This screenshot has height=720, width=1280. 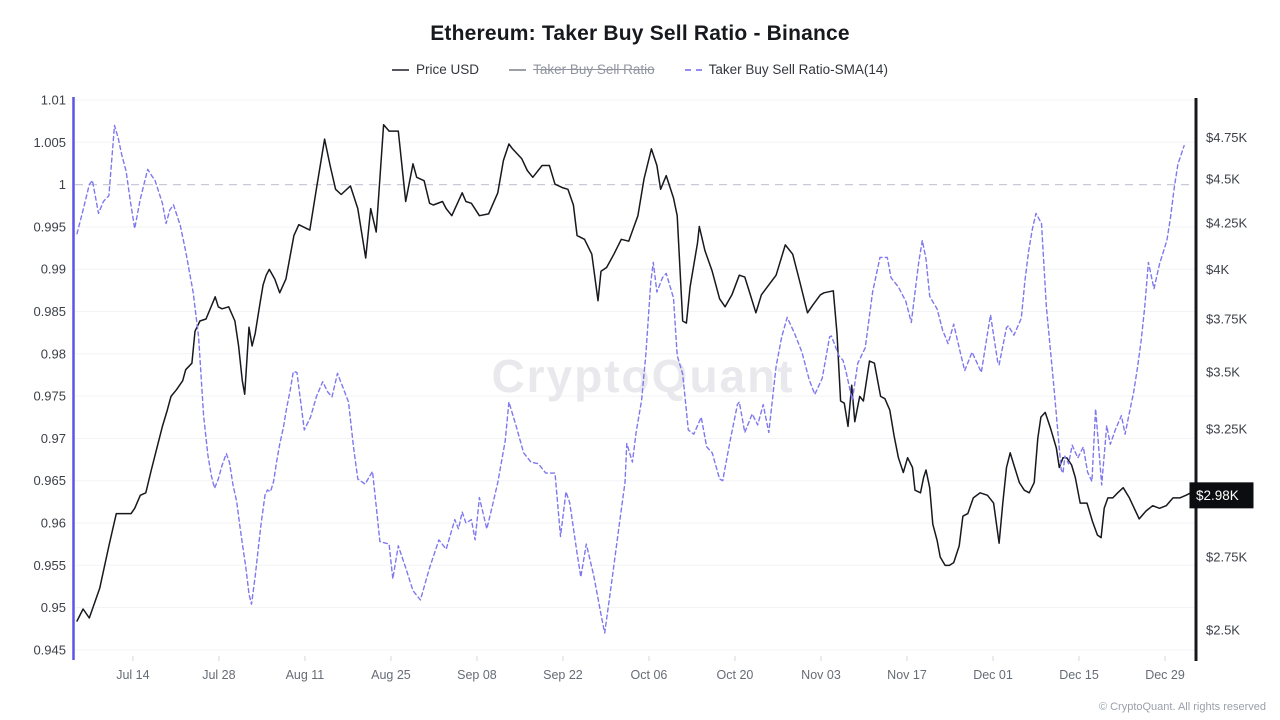 I want to click on svg-text: 1, so click(x=62, y=184).